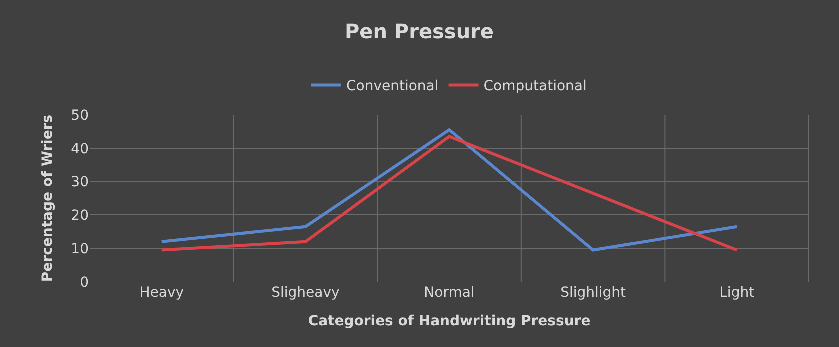 The width and height of the screenshot is (839, 347). I want to click on x-axis-title: Categories of Handwriting Pressure, so click(449, 321).